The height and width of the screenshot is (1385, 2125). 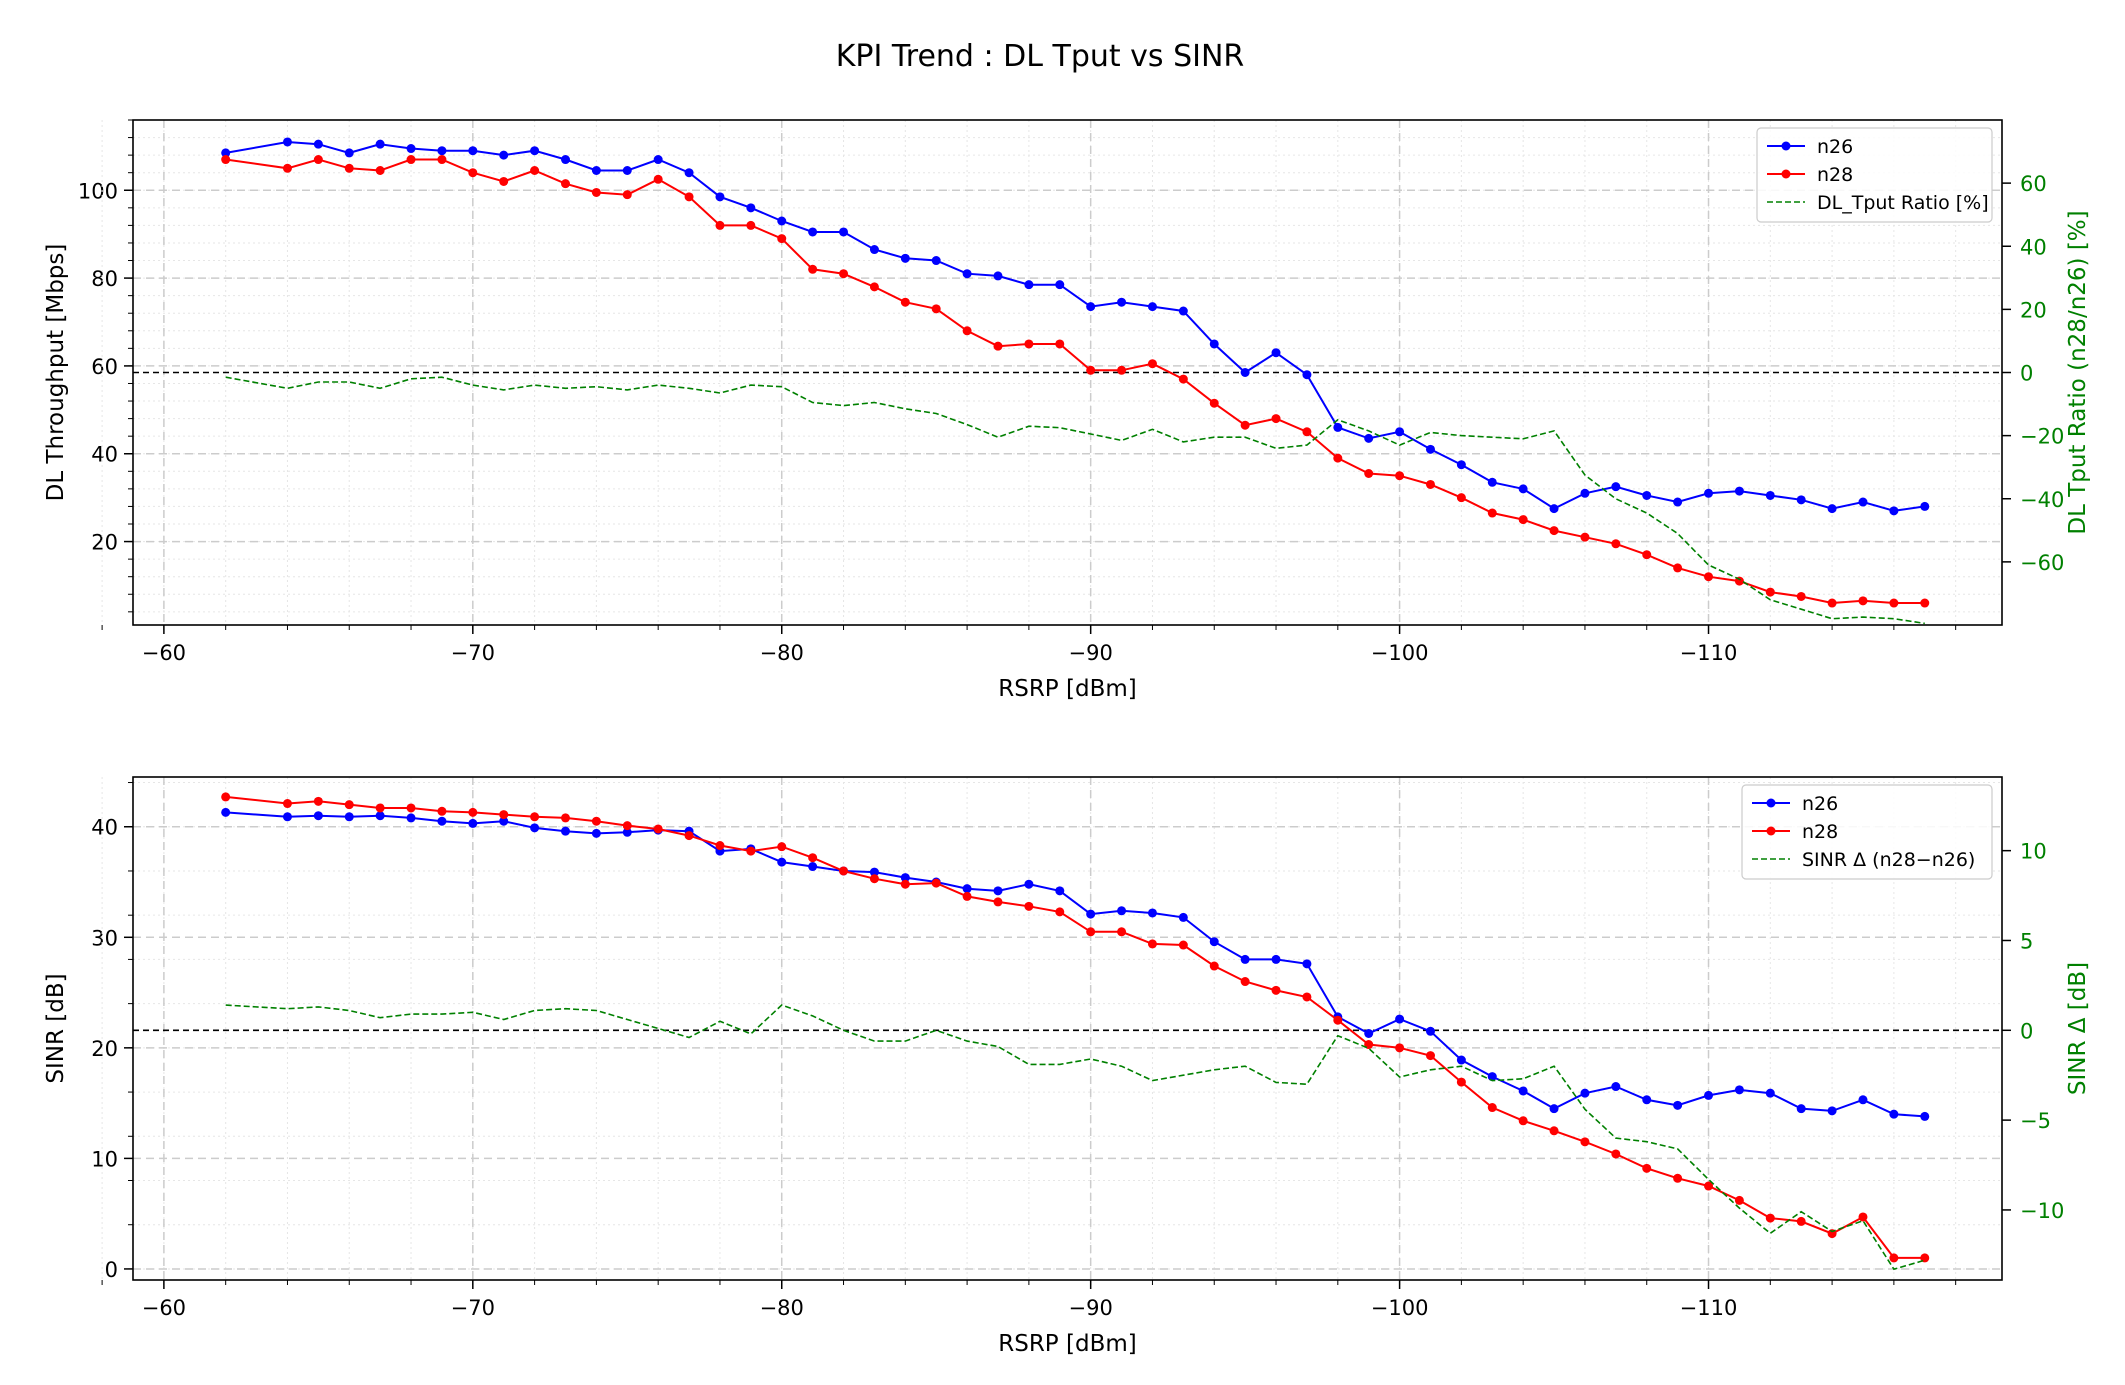 I want to click on y-tick-label: 10, so click(x=104, y=1159).